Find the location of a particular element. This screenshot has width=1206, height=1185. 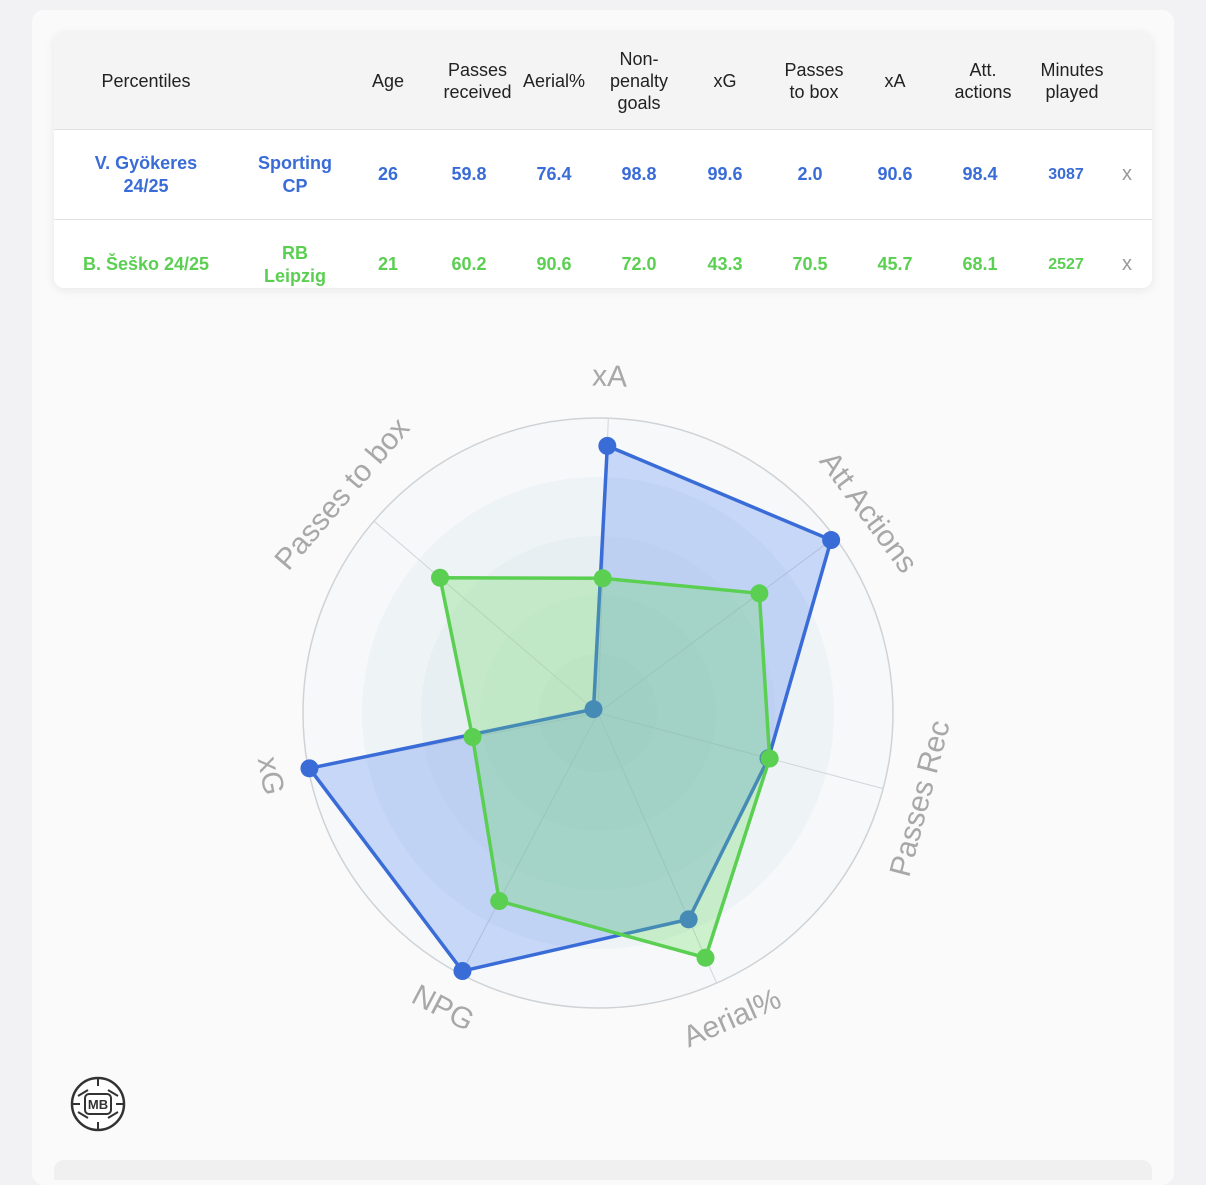

cell-age: 26 is located at coordinates (388, 174).